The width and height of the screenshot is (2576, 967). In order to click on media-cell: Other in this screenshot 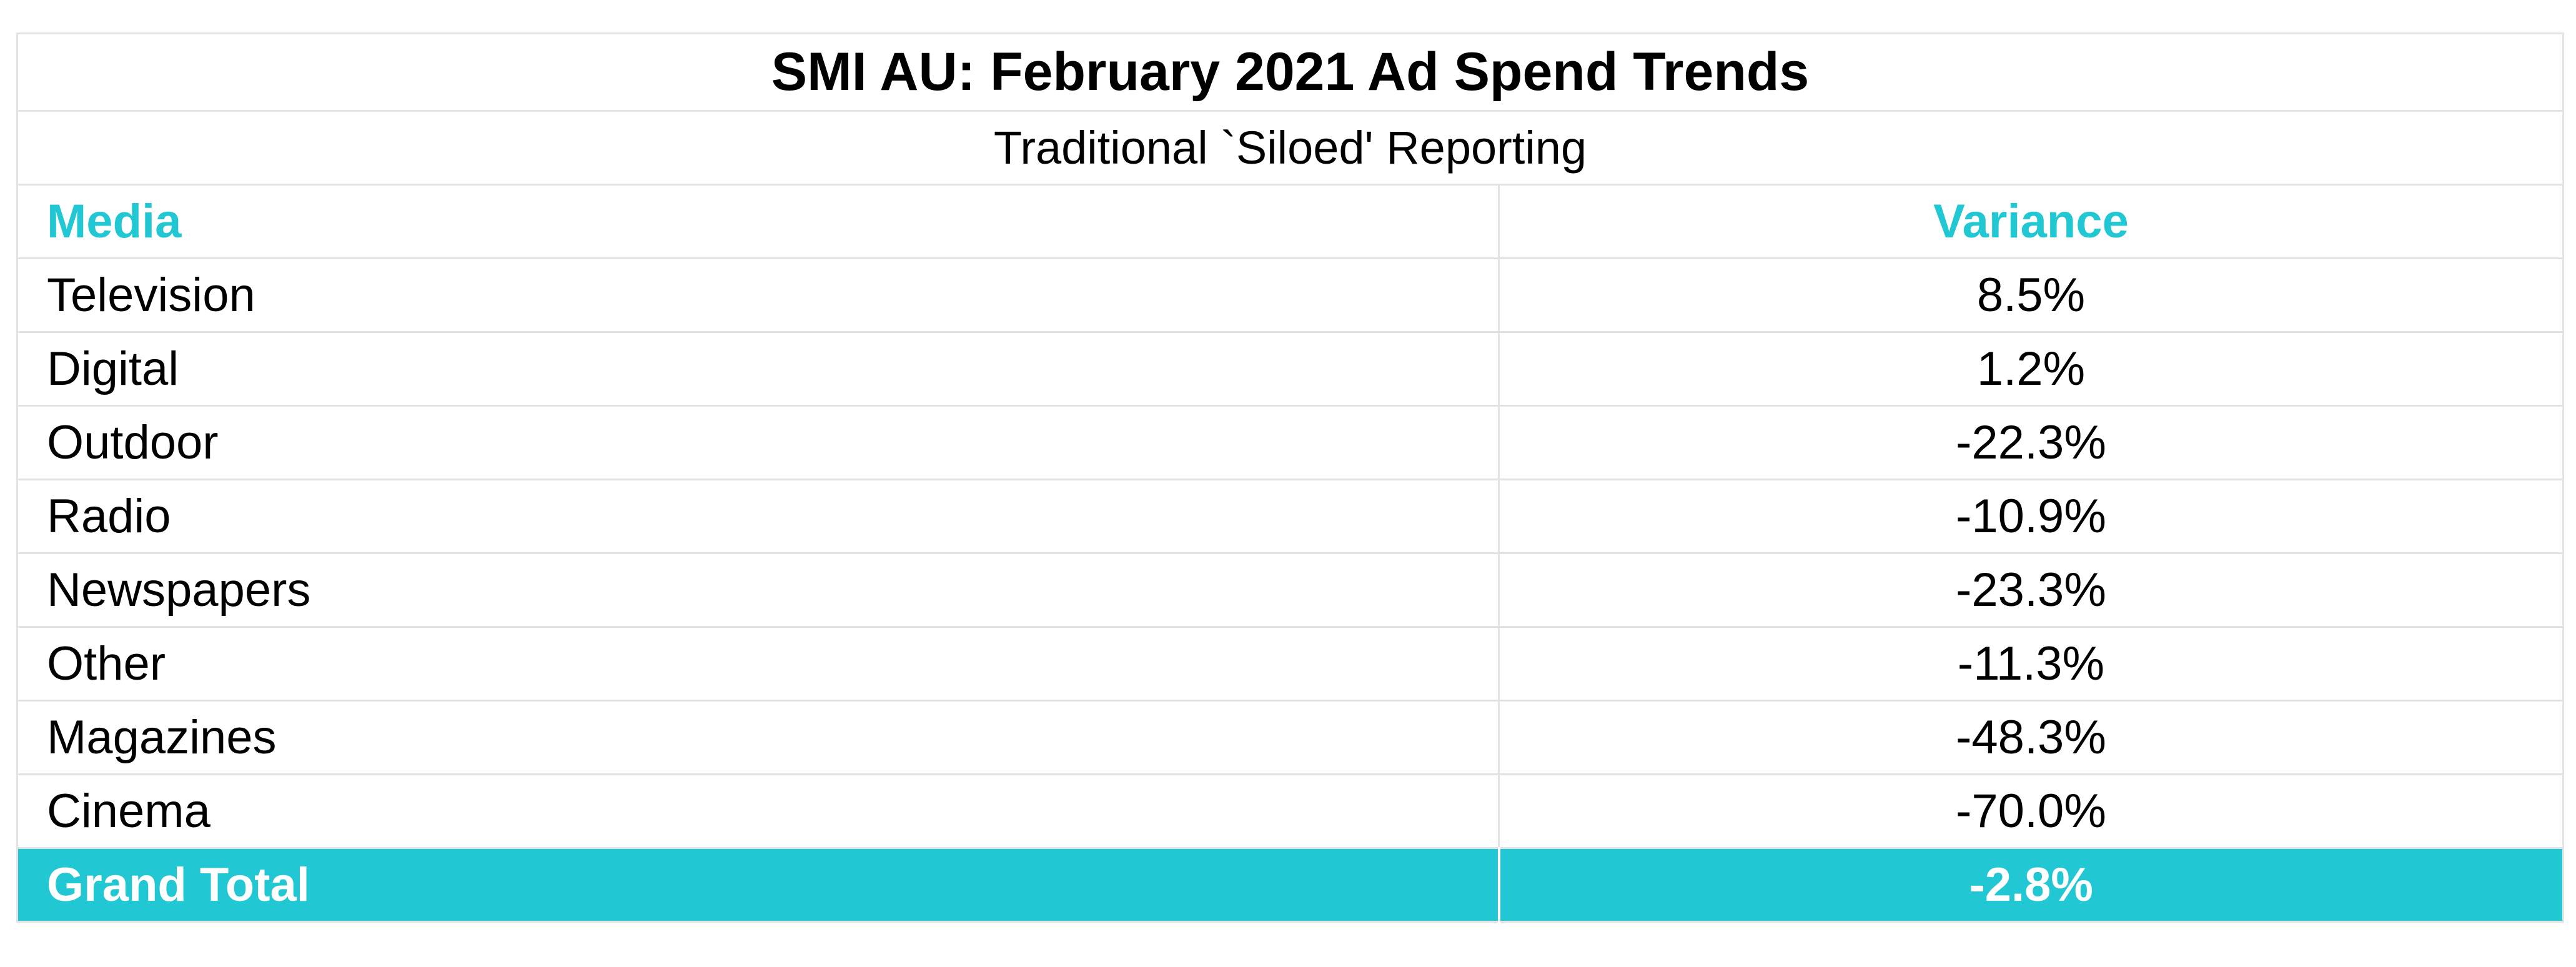, I will do `click(758, 664)`.